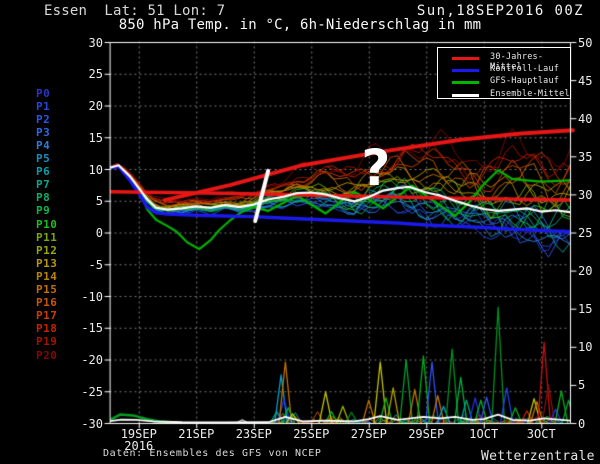  I want to click on y-left-tick-label: -20, so click(92, 360).